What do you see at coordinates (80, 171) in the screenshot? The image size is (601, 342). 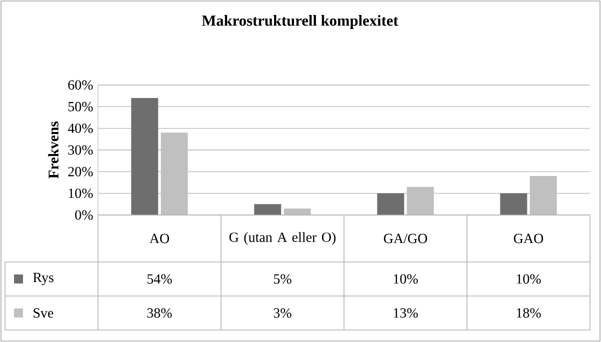 I see `y-tick-label: 20%` at bounding box center [80, 171].